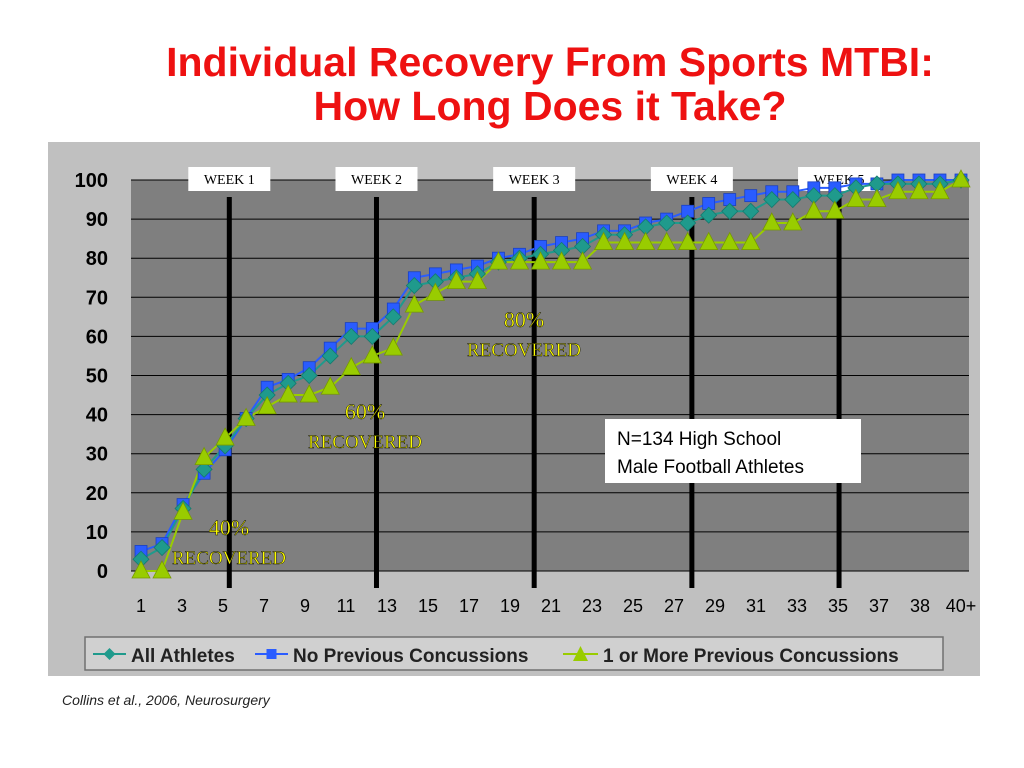 The width and height of the screenshot is (1024, 768). I want to click on annotation-80-text: RECOVERED, so click(524, 350).